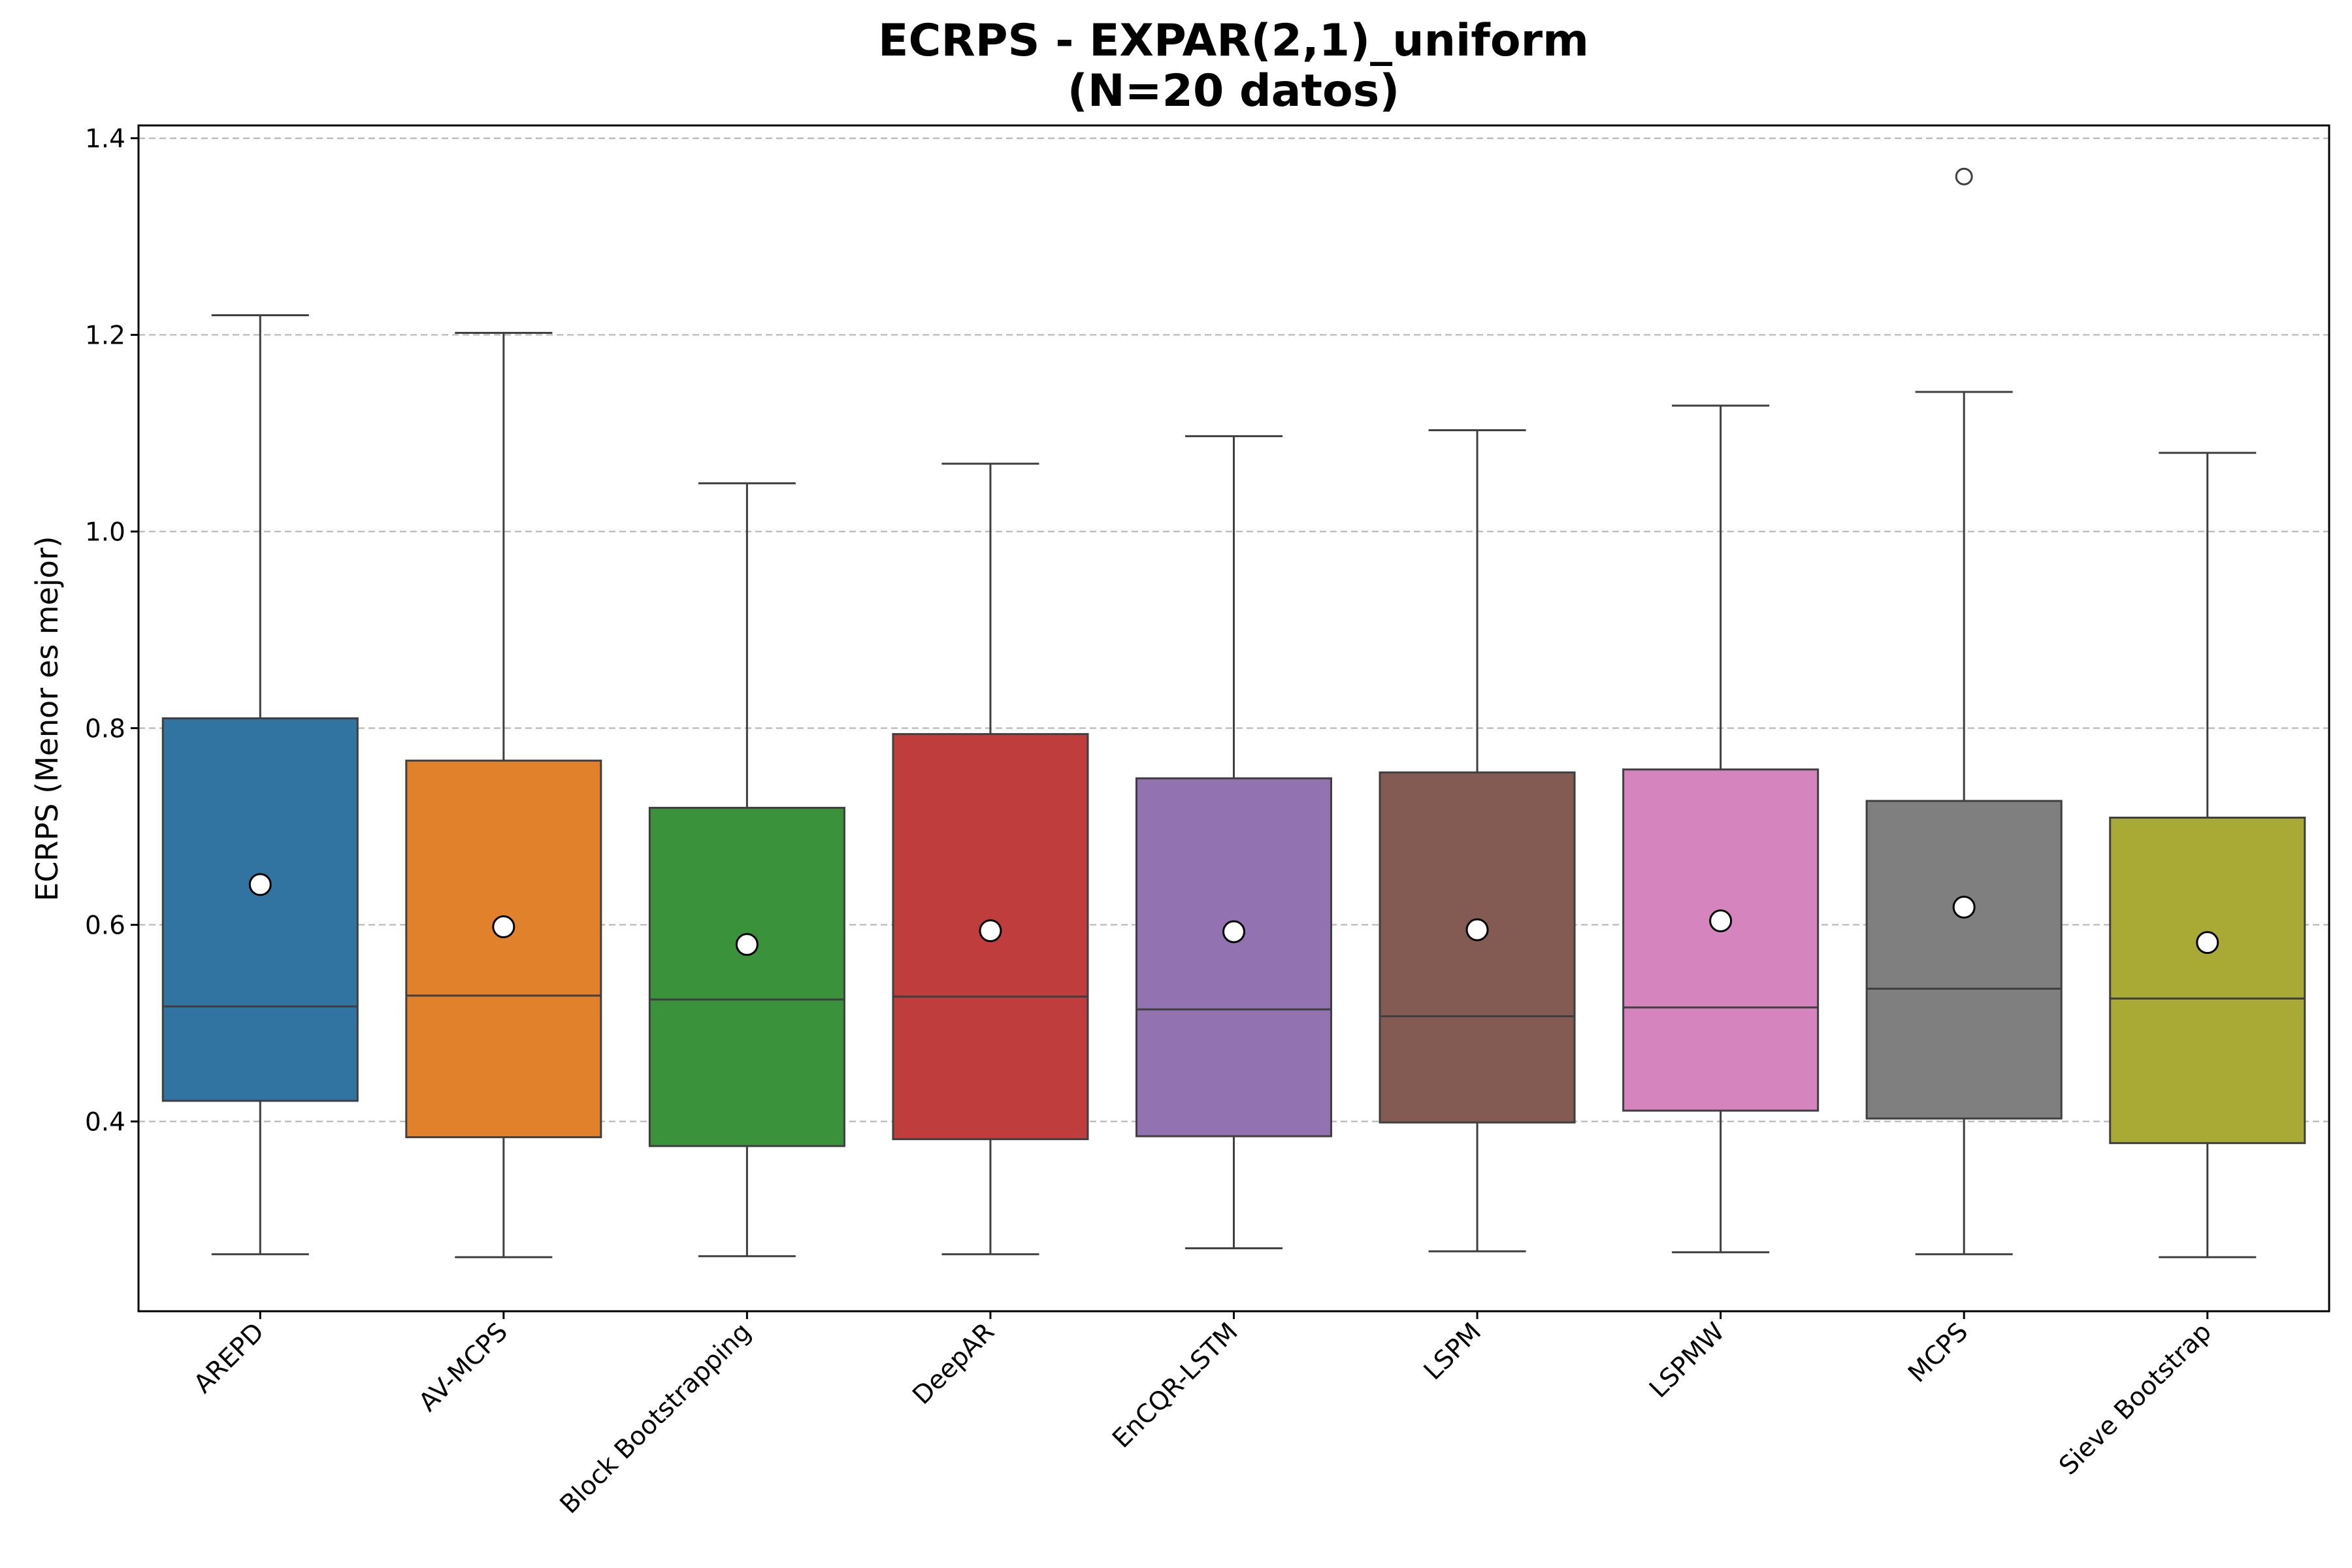 The height and width of the screenshot is (1568, 2352). Describe the element at coordinates (1234, 91) in the screenshot. I see `chart-subtitle: (N=20 datos)` at that location.